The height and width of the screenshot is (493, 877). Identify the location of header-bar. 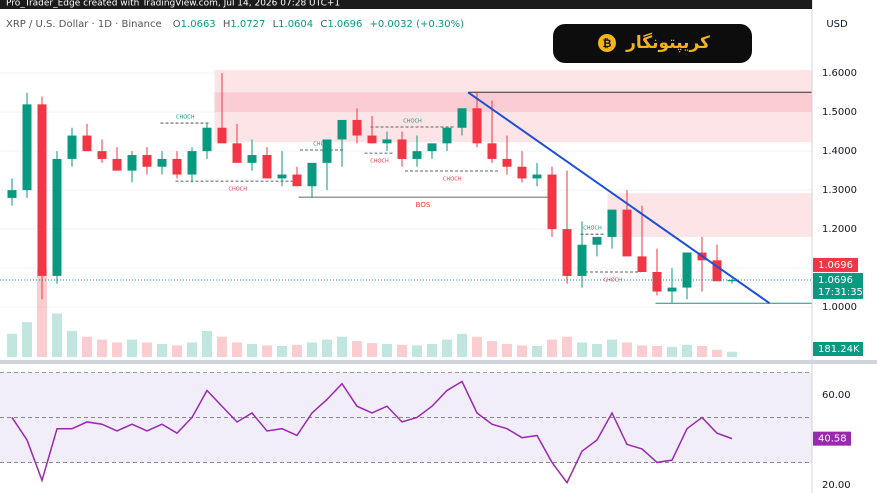
(406, 4).